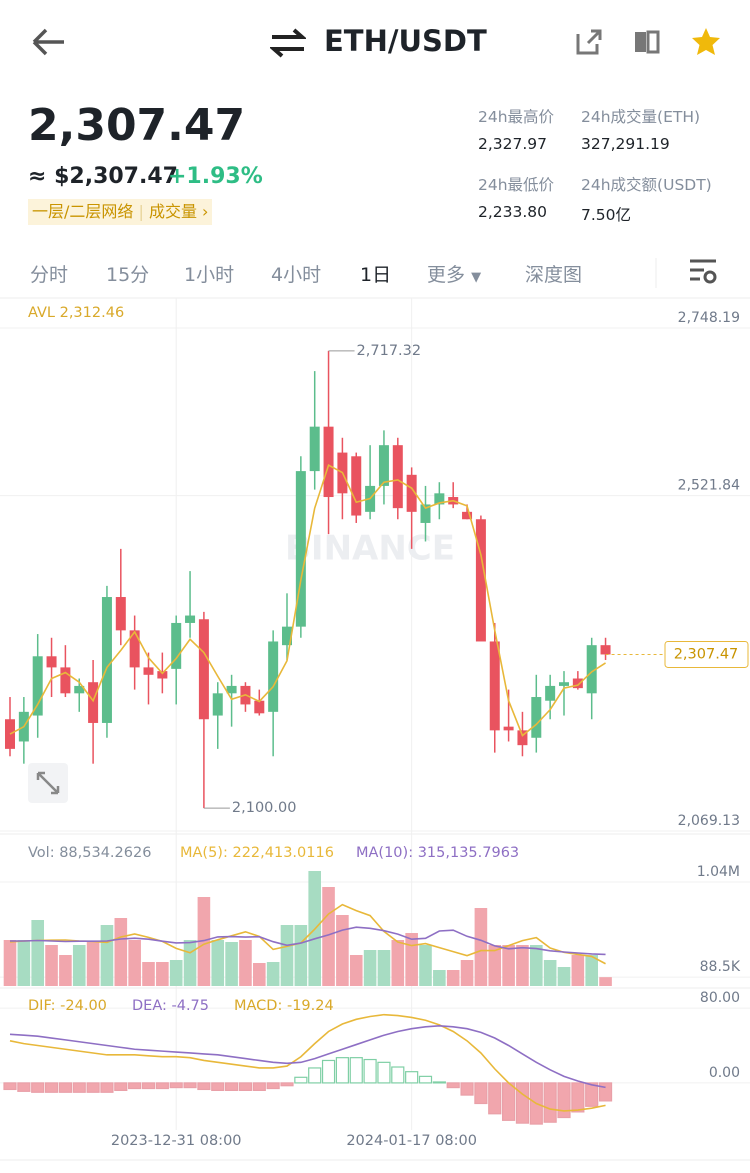 This screenshot has height=1173, width=750. I want to click on y-tick-label: 2,748.19, so click(709, 318).